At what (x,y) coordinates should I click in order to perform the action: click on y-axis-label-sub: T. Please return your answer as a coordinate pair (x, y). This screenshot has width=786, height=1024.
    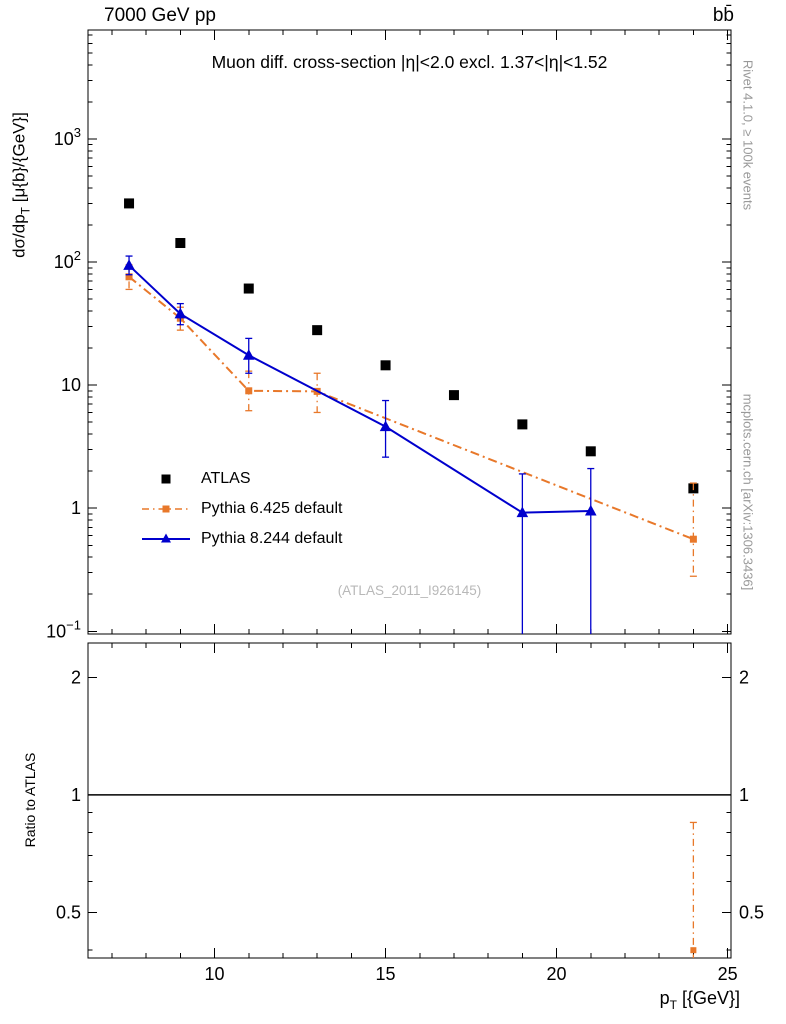
    Looking at the image, I should click on (25, 210).